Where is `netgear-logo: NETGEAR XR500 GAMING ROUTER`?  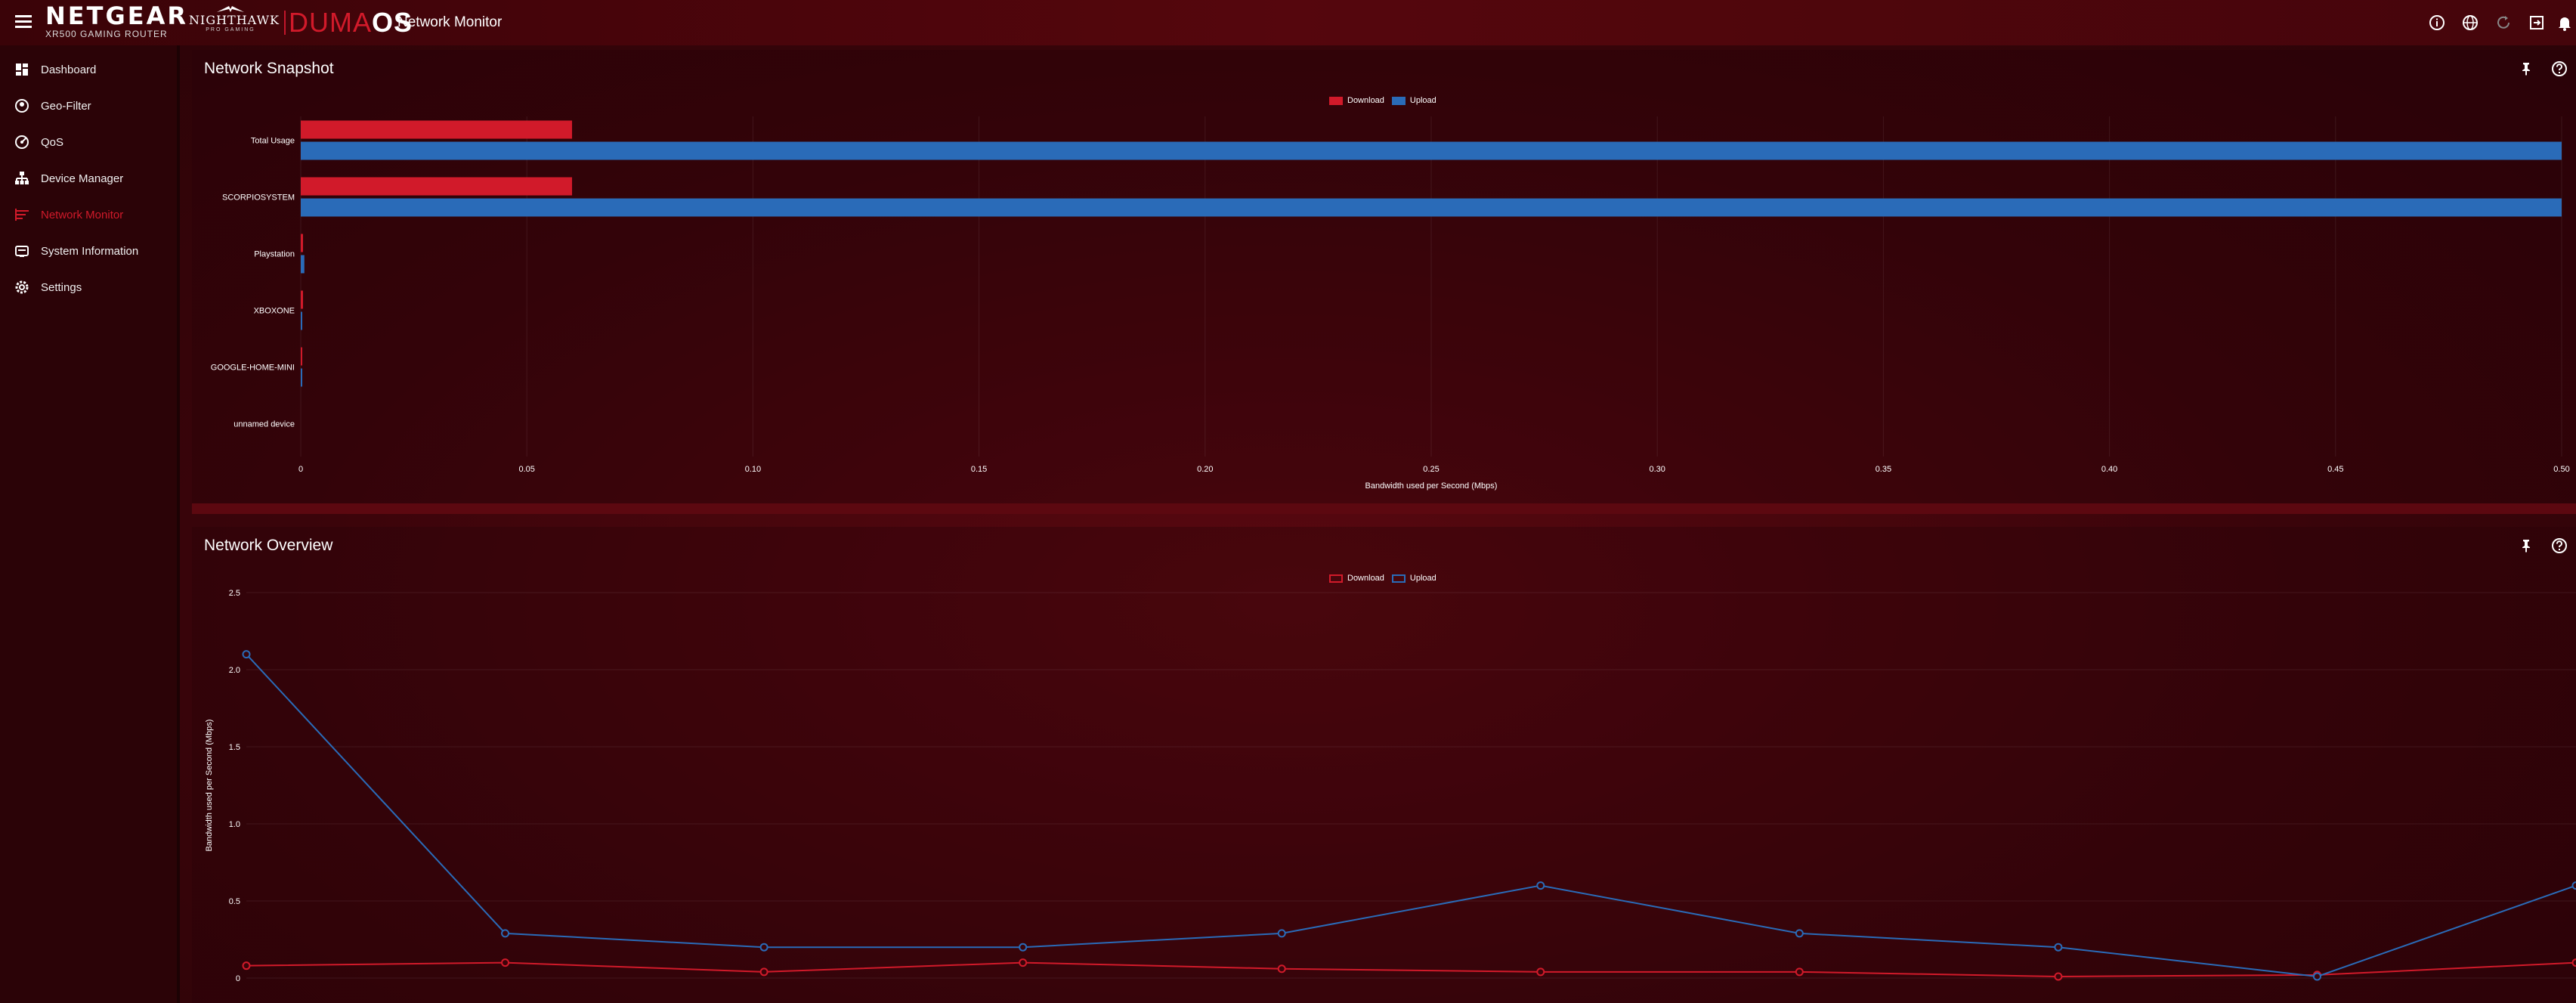
netgear-logo: NETGEAR XR500 GAMING ROUTER is located at coordinates (116, 21).